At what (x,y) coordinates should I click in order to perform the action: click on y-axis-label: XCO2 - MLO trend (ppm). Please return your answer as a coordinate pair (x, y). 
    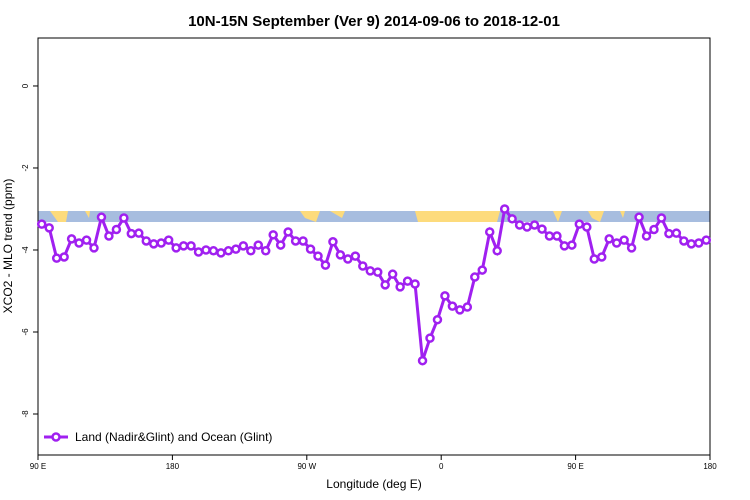
    Looking at the image, I should click on (8, 246).